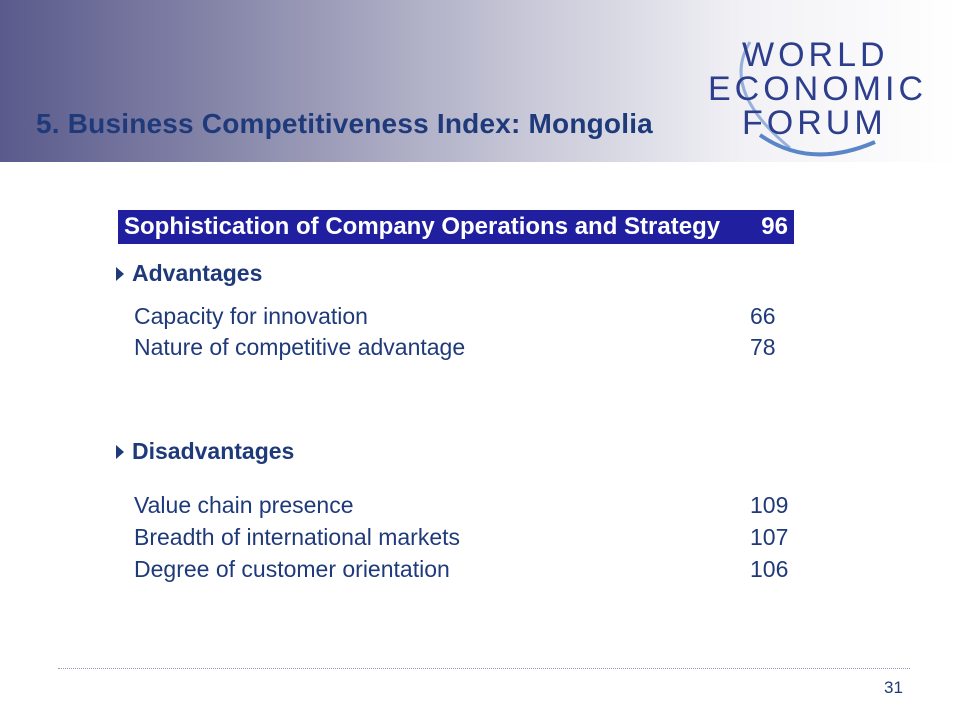 This screenshot has width=960, height=720. I want to click on item-label: Value chain presence, so click(244, 505).